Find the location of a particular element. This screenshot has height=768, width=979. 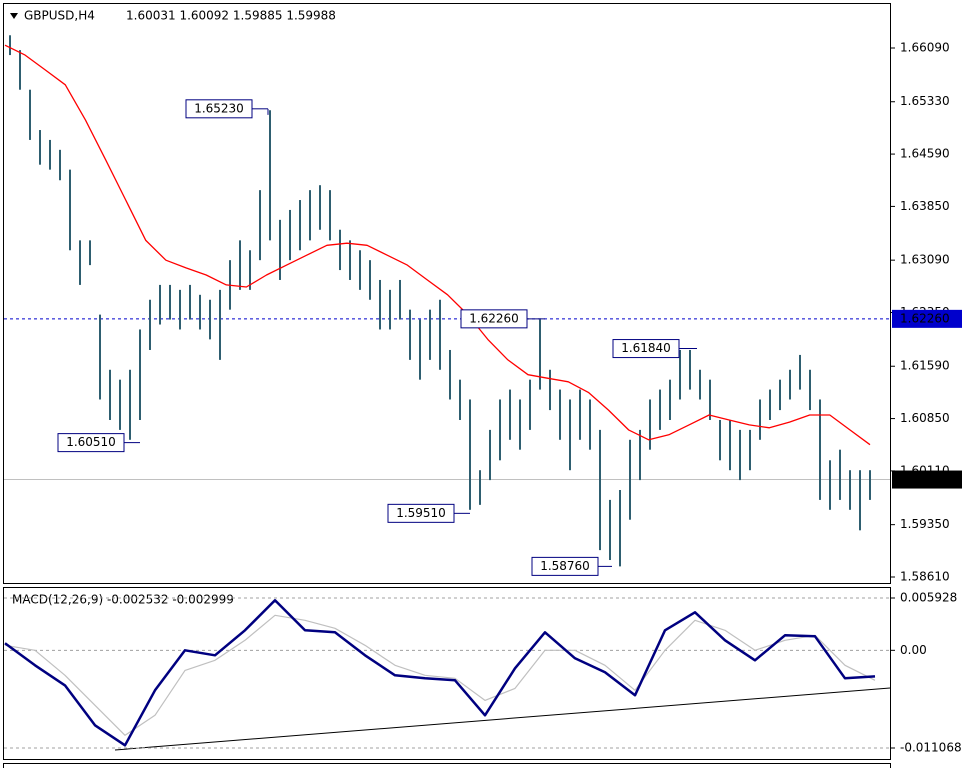

price-label: 1.62260 is located at coordinates (925, 318).